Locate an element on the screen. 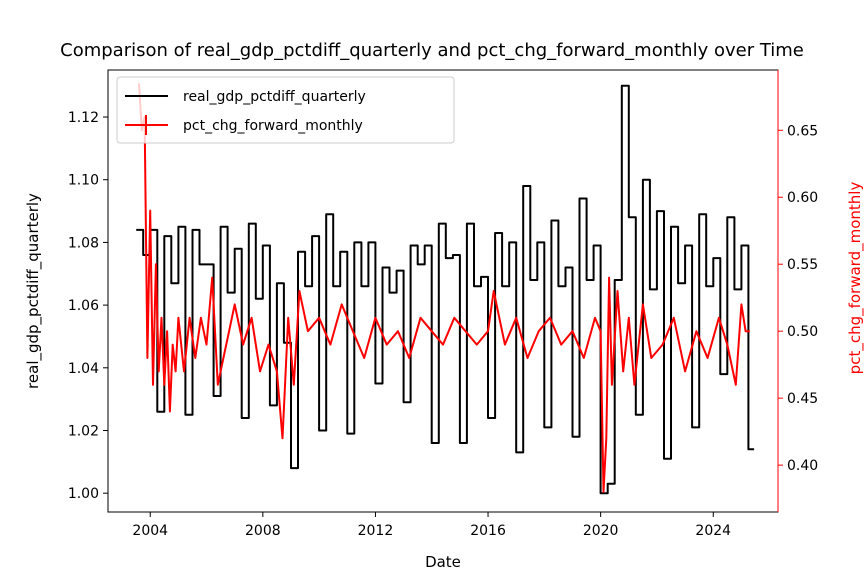  y-left-tick-label: 1.06 is located at coordinates (83, 306).